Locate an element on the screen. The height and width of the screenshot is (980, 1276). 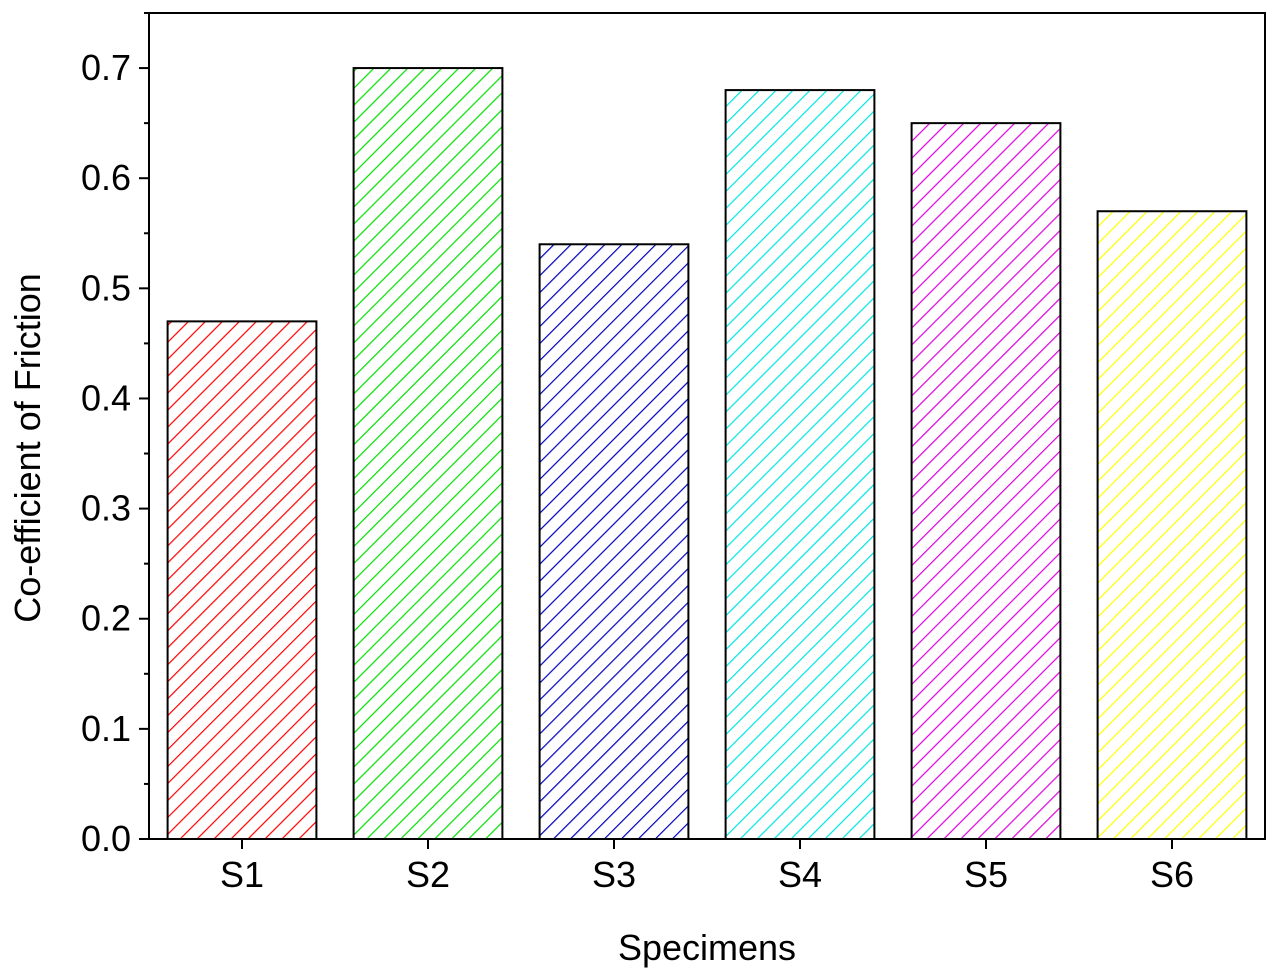
y-tick-label: 0.6 is located at coordinates (106, 177).